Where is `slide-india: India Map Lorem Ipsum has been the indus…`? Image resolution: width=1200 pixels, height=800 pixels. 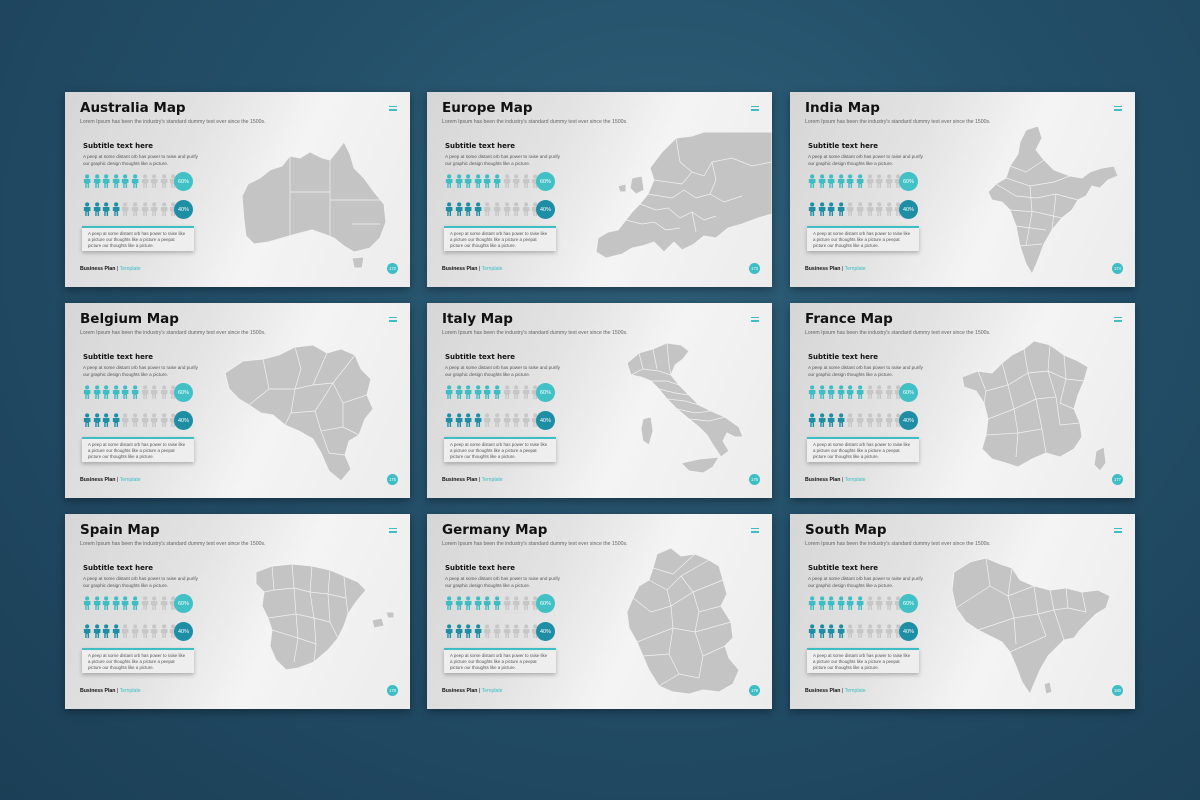
slide-india: India Map Lorem Ipsum has been the indus… is located at coordinates (962, 189).